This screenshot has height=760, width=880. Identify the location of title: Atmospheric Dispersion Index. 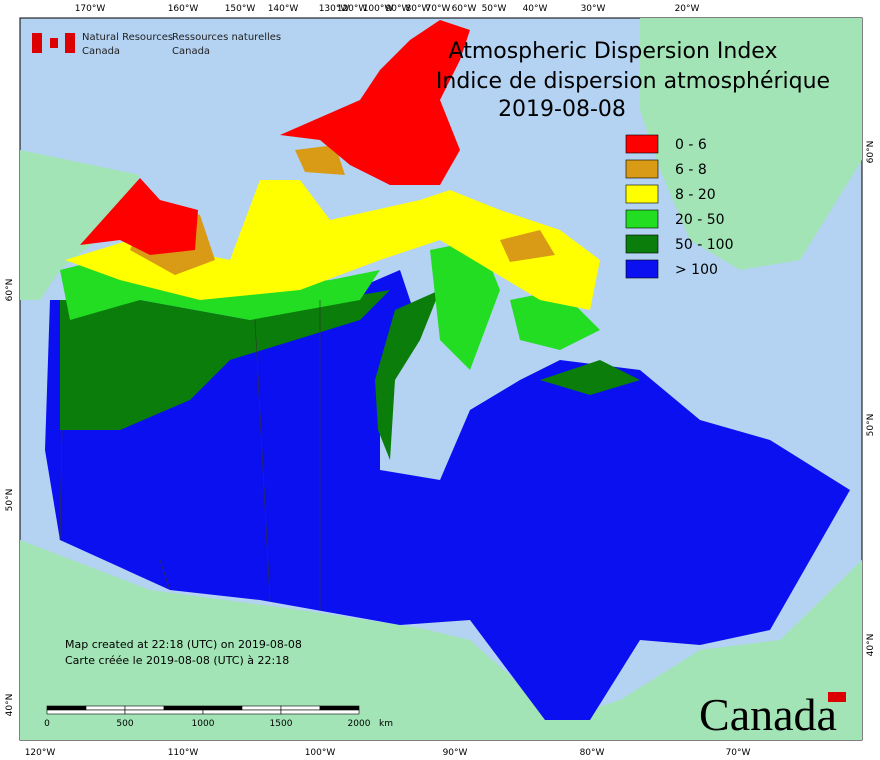
(613, 51).